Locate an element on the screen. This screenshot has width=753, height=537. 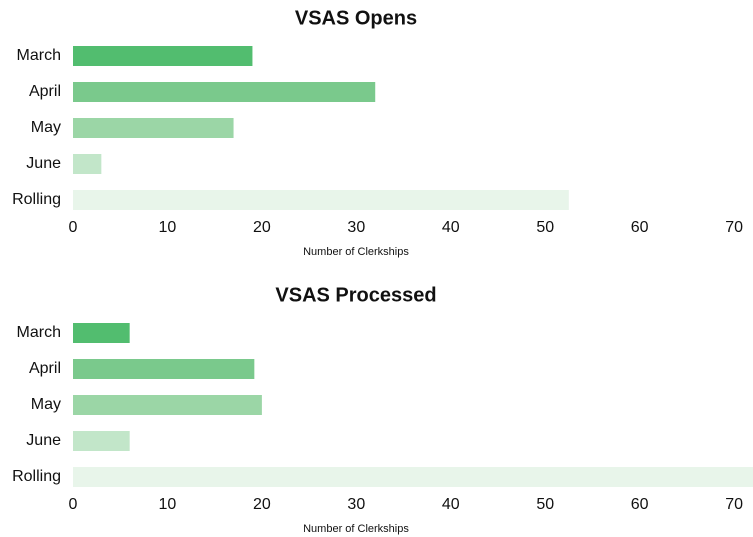
chart-title: VSAS Opens is located at coordinates (356, 18).